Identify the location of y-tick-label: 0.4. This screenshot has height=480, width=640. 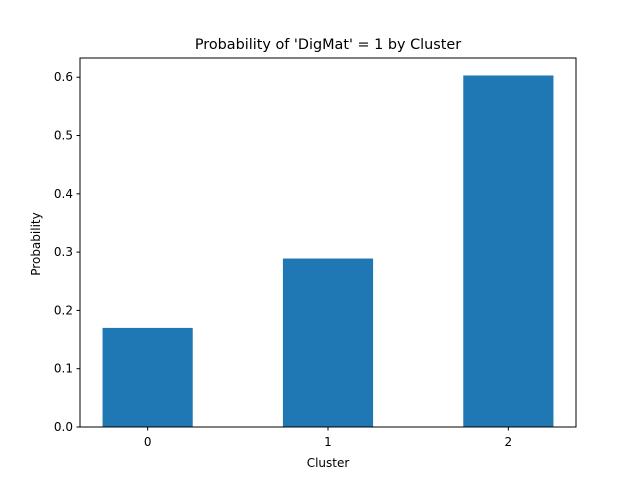
(63, 194).